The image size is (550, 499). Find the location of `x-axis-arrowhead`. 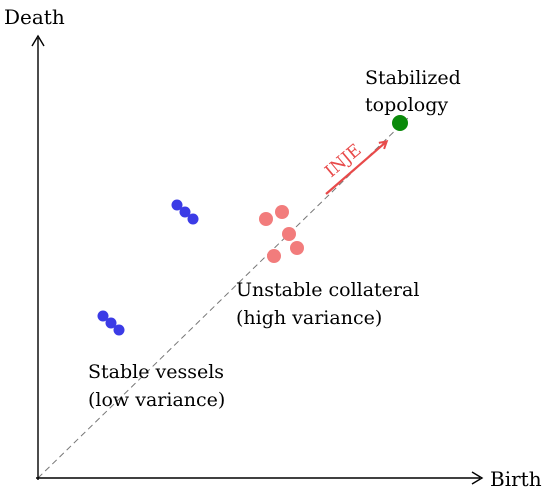

x-axis-arrowhead is located at coordinates (477, 478).